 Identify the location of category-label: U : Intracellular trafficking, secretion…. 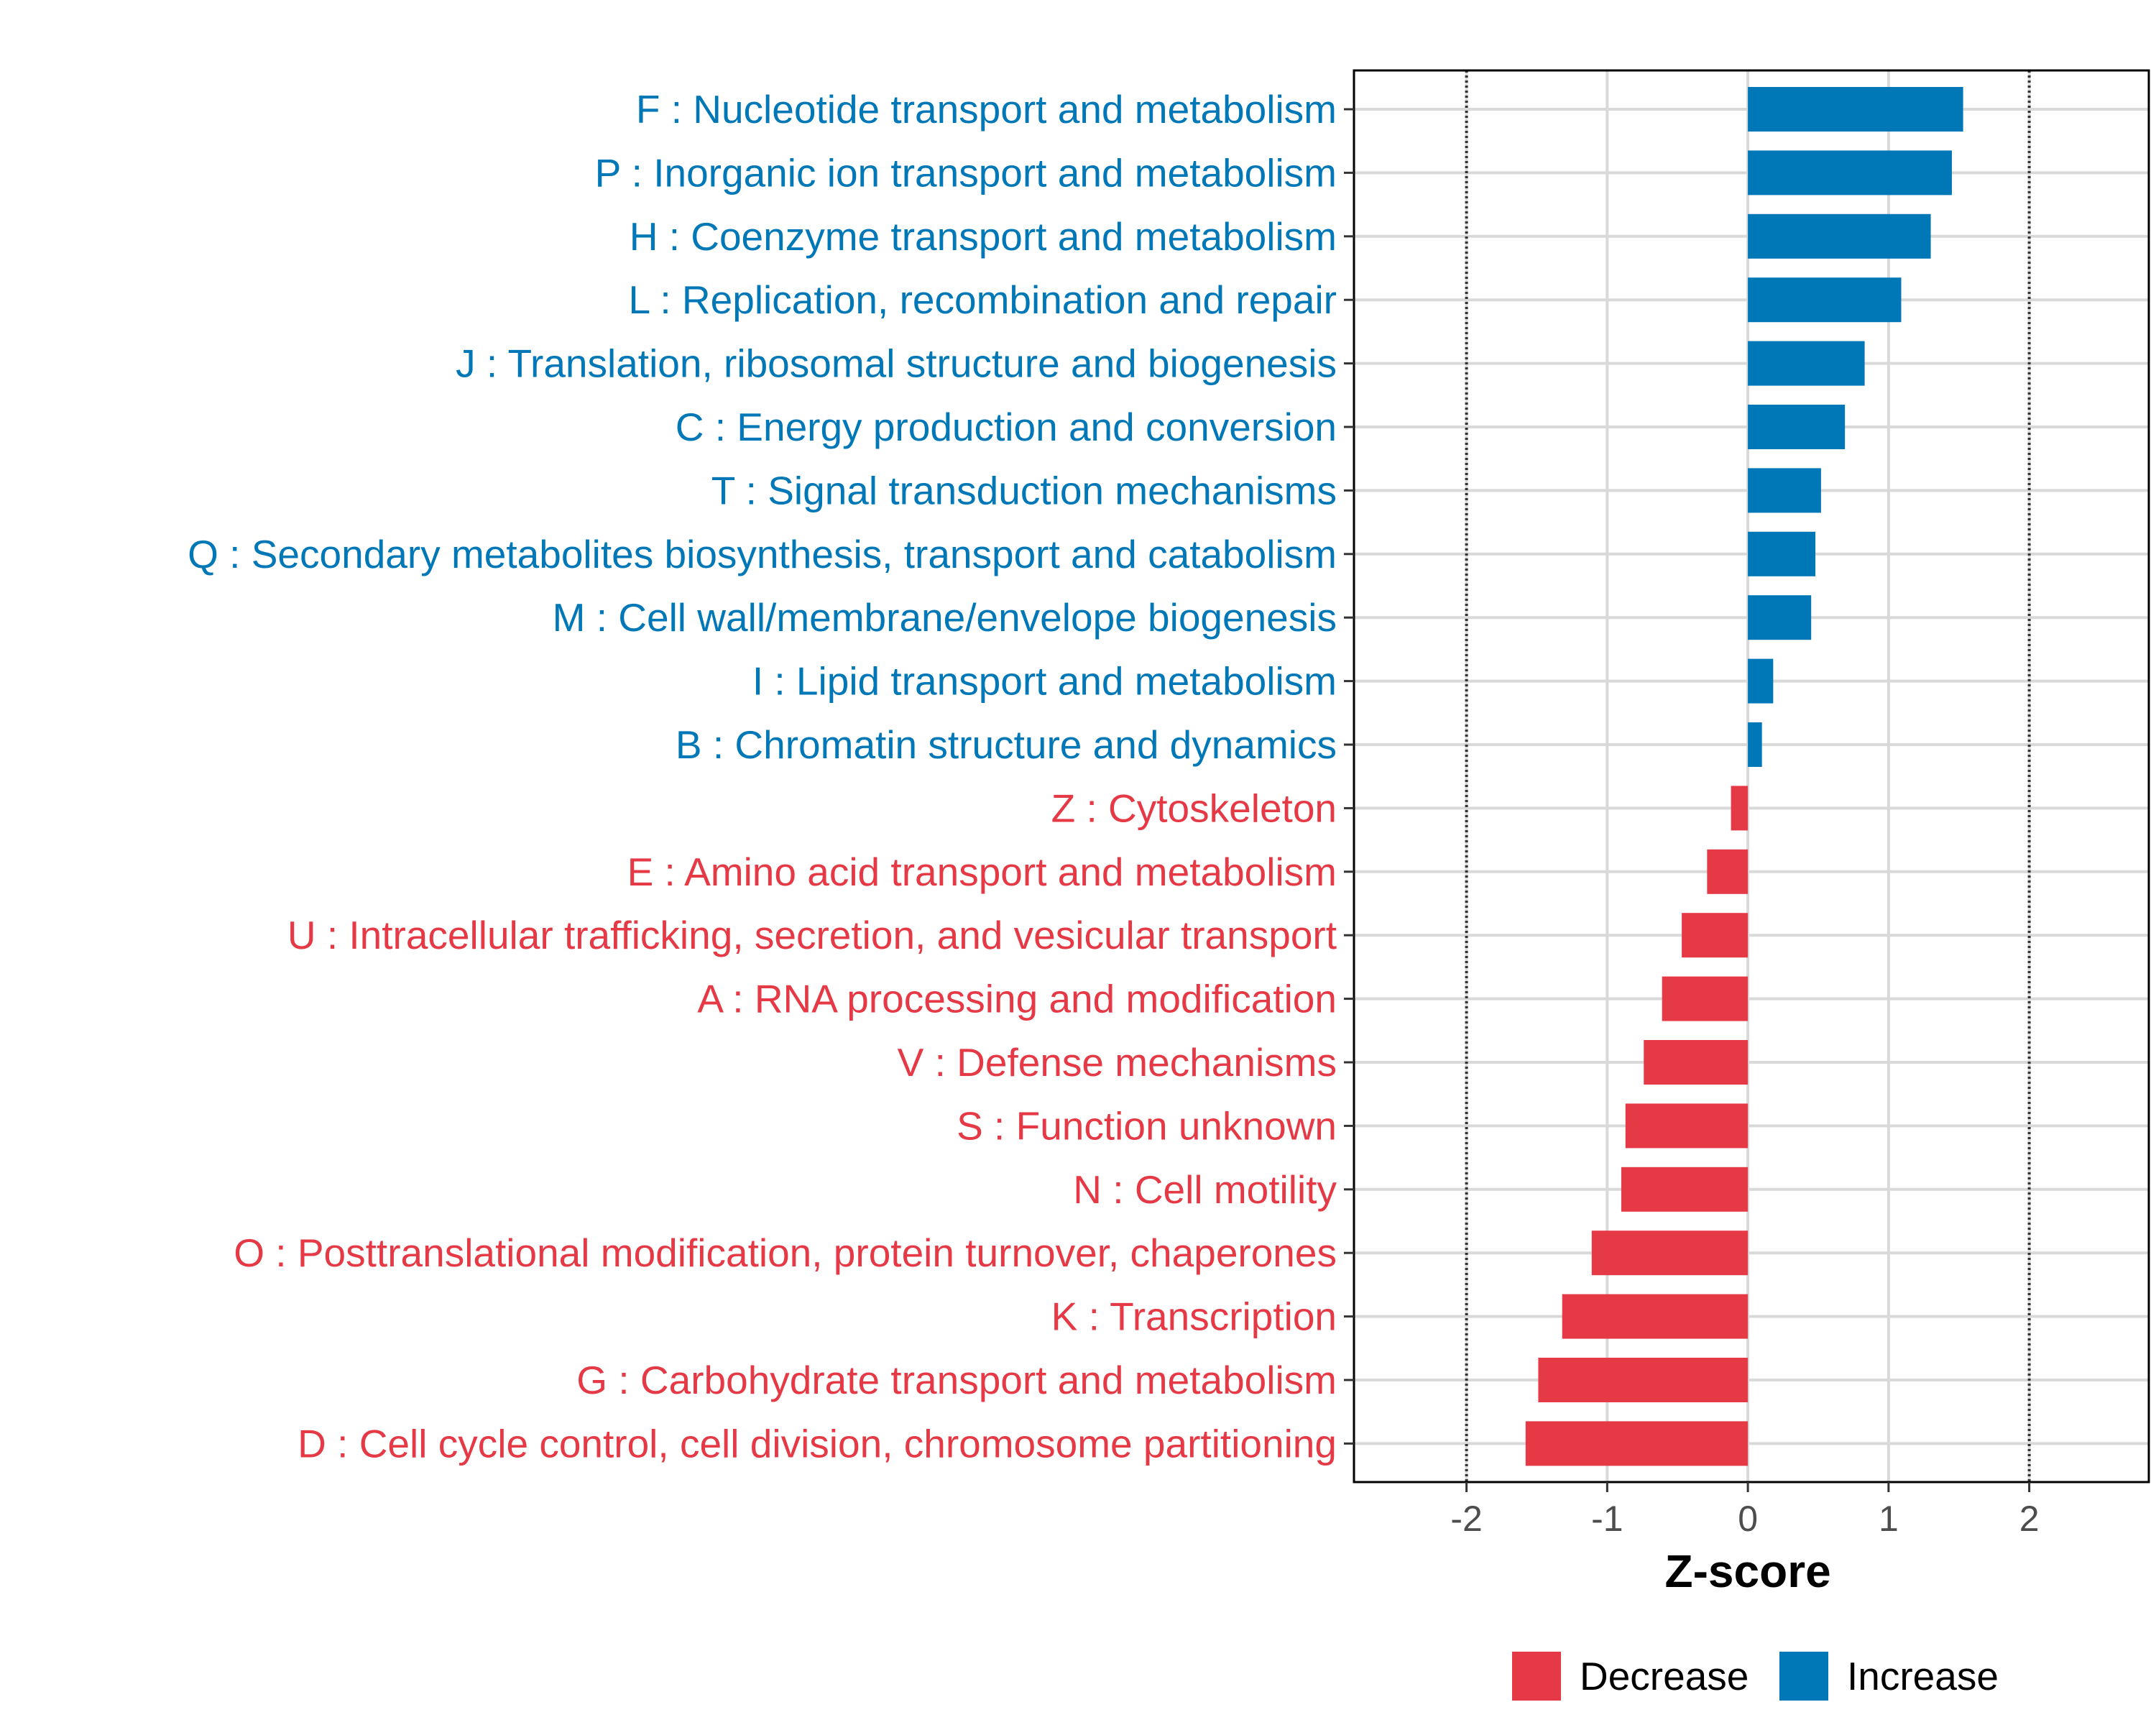
(812, 935).